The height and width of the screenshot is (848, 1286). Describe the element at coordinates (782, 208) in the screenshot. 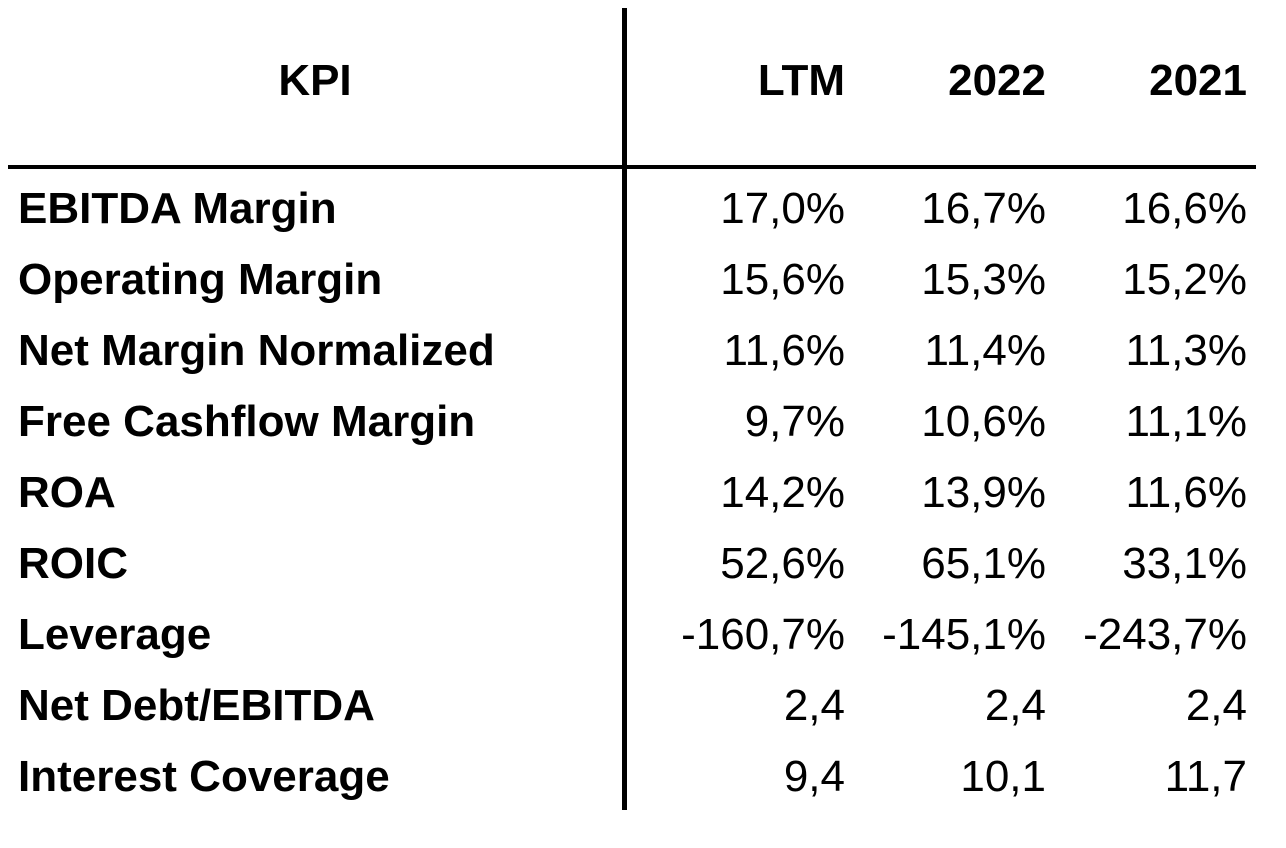

I see `cell-ltm: 17,0%` at that location.